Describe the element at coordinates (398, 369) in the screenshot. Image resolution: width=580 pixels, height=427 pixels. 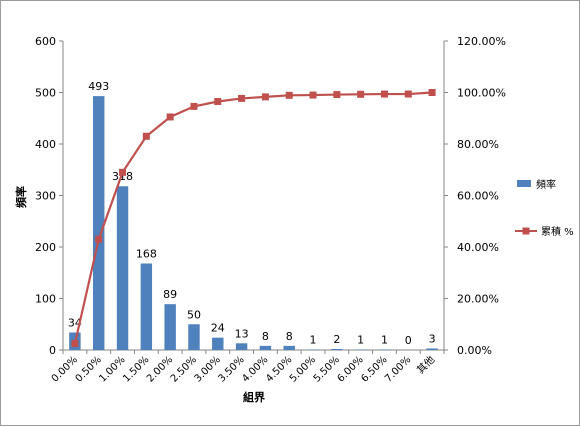
I see `x-tick-label: 7.00%` at that location.